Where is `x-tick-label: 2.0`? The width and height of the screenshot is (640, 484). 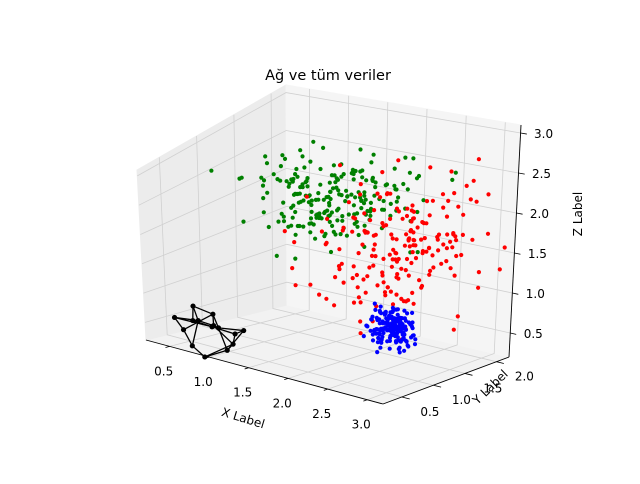 x-tick-label: 2.0 is located at coordinates (282, 403).